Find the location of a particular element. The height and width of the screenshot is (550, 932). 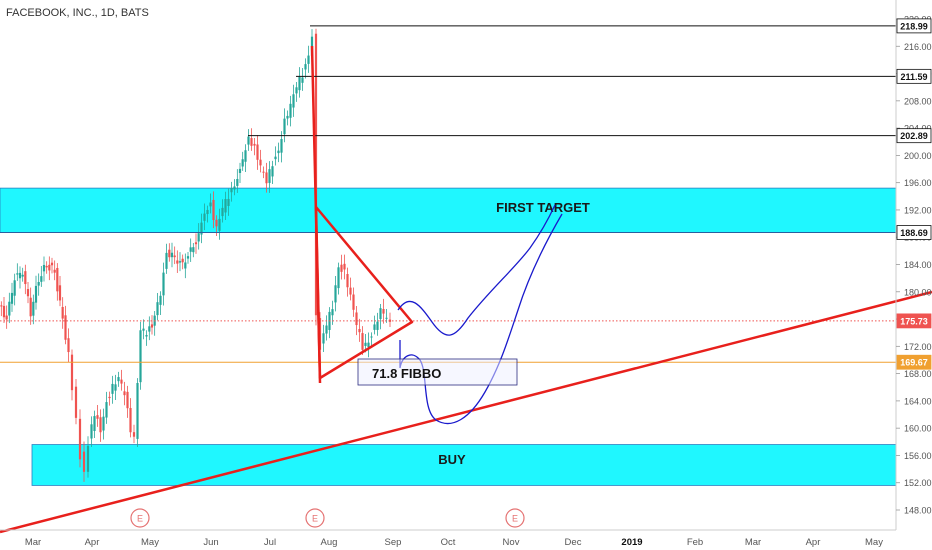

fibbo-annotation: 71.8 FIBBO is located at coordinates (437, 372).